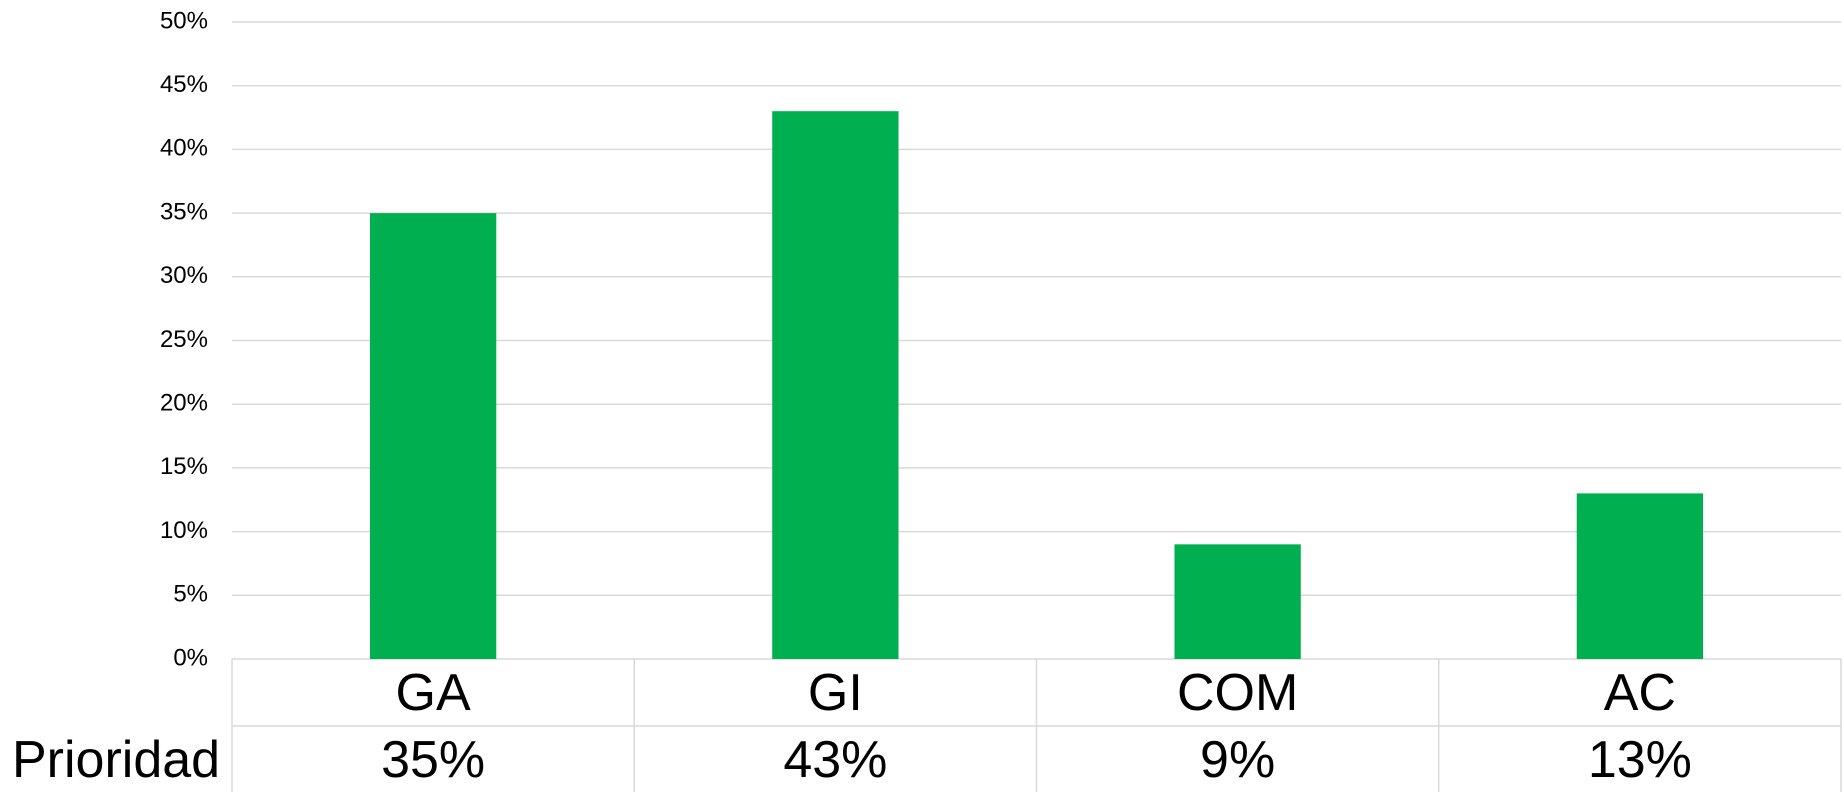 The width and height of the screenshot is (1844, 792). I want to click on y-tick-label: 45%, so click(184, 84).